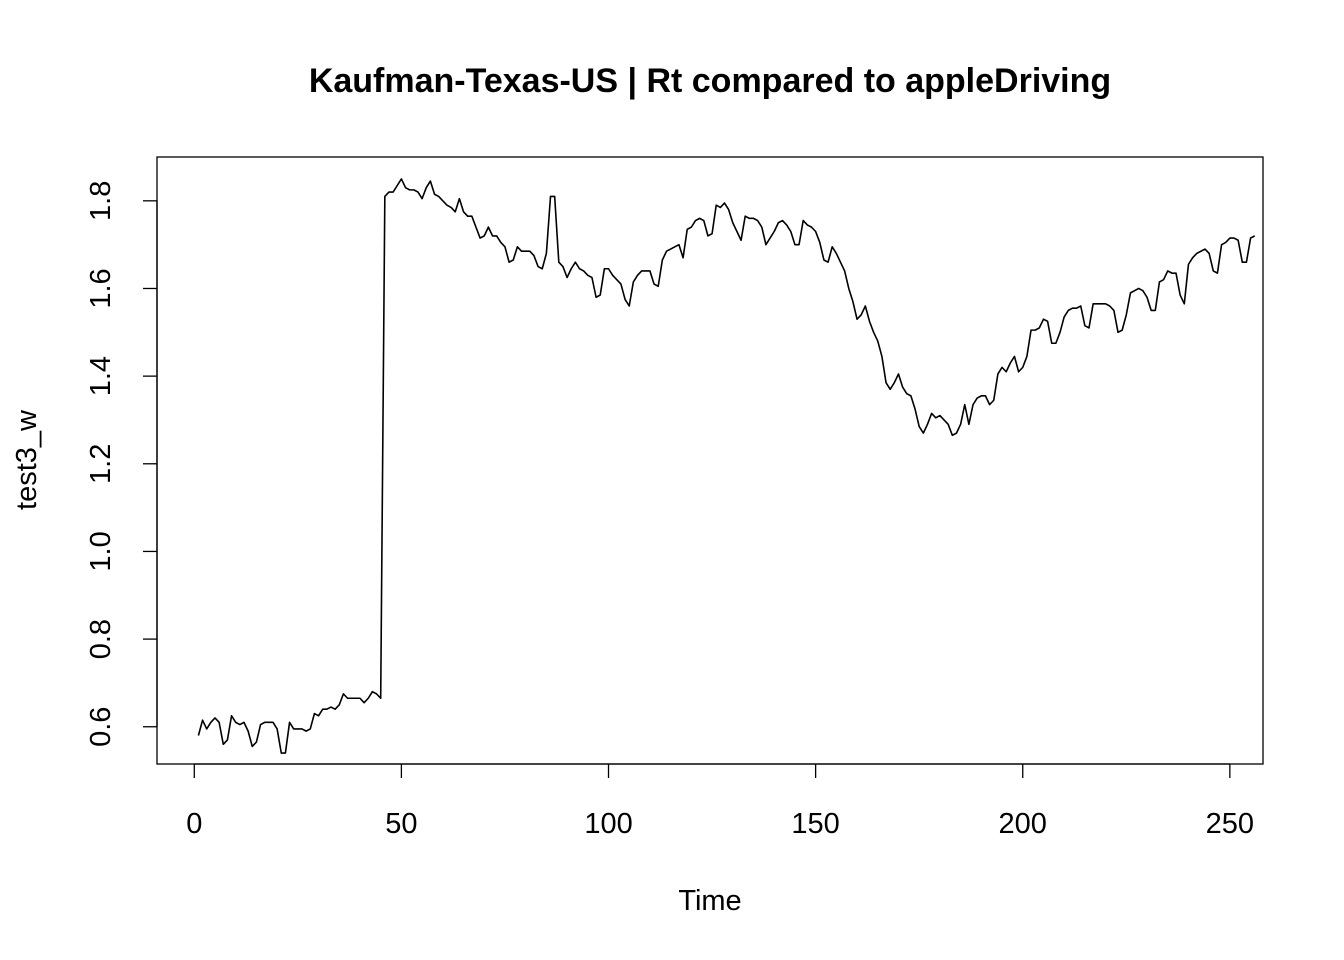 This screenshot has height=960, width=1344. I want to click on x-axis-label: Time, so click(709, 901).